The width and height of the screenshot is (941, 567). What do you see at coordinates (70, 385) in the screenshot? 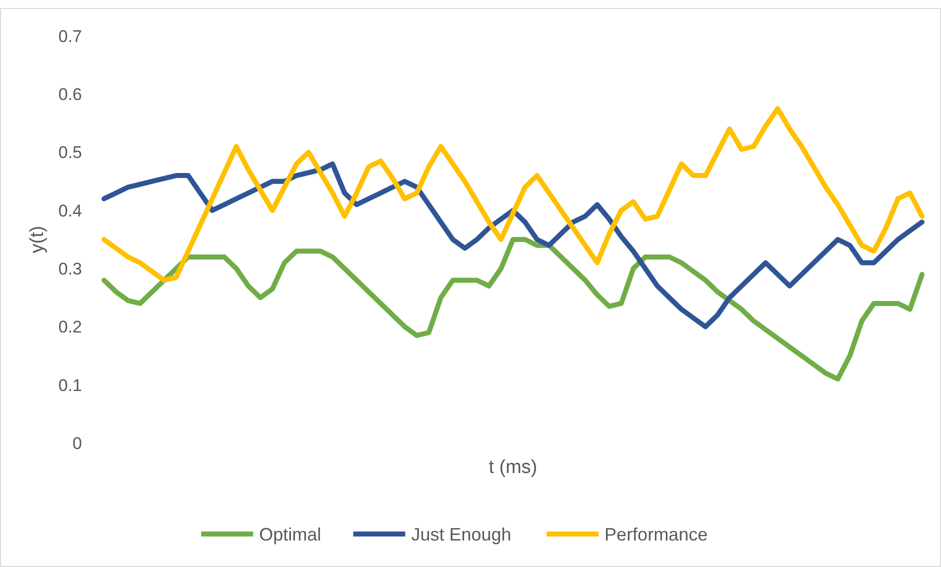
I see `y-tick-label: 0.1` at bounding box center [70, 385].